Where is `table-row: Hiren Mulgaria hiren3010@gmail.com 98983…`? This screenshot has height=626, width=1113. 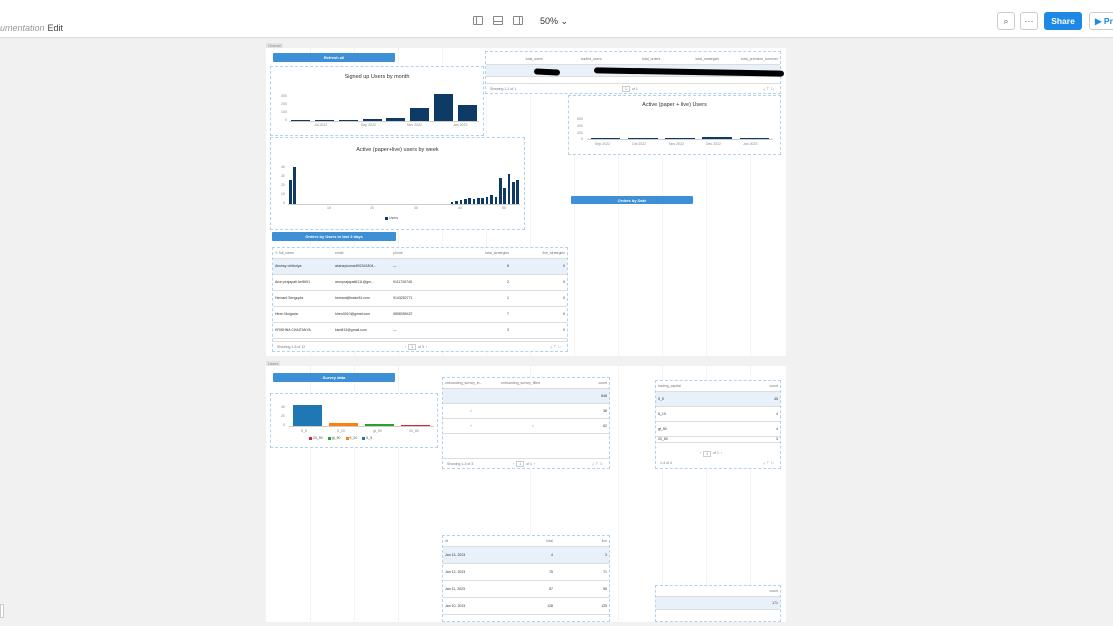 table-row: Hiren Mulgaria hiren3010@gmail.com 98983… is located at coordinates (420, 314).